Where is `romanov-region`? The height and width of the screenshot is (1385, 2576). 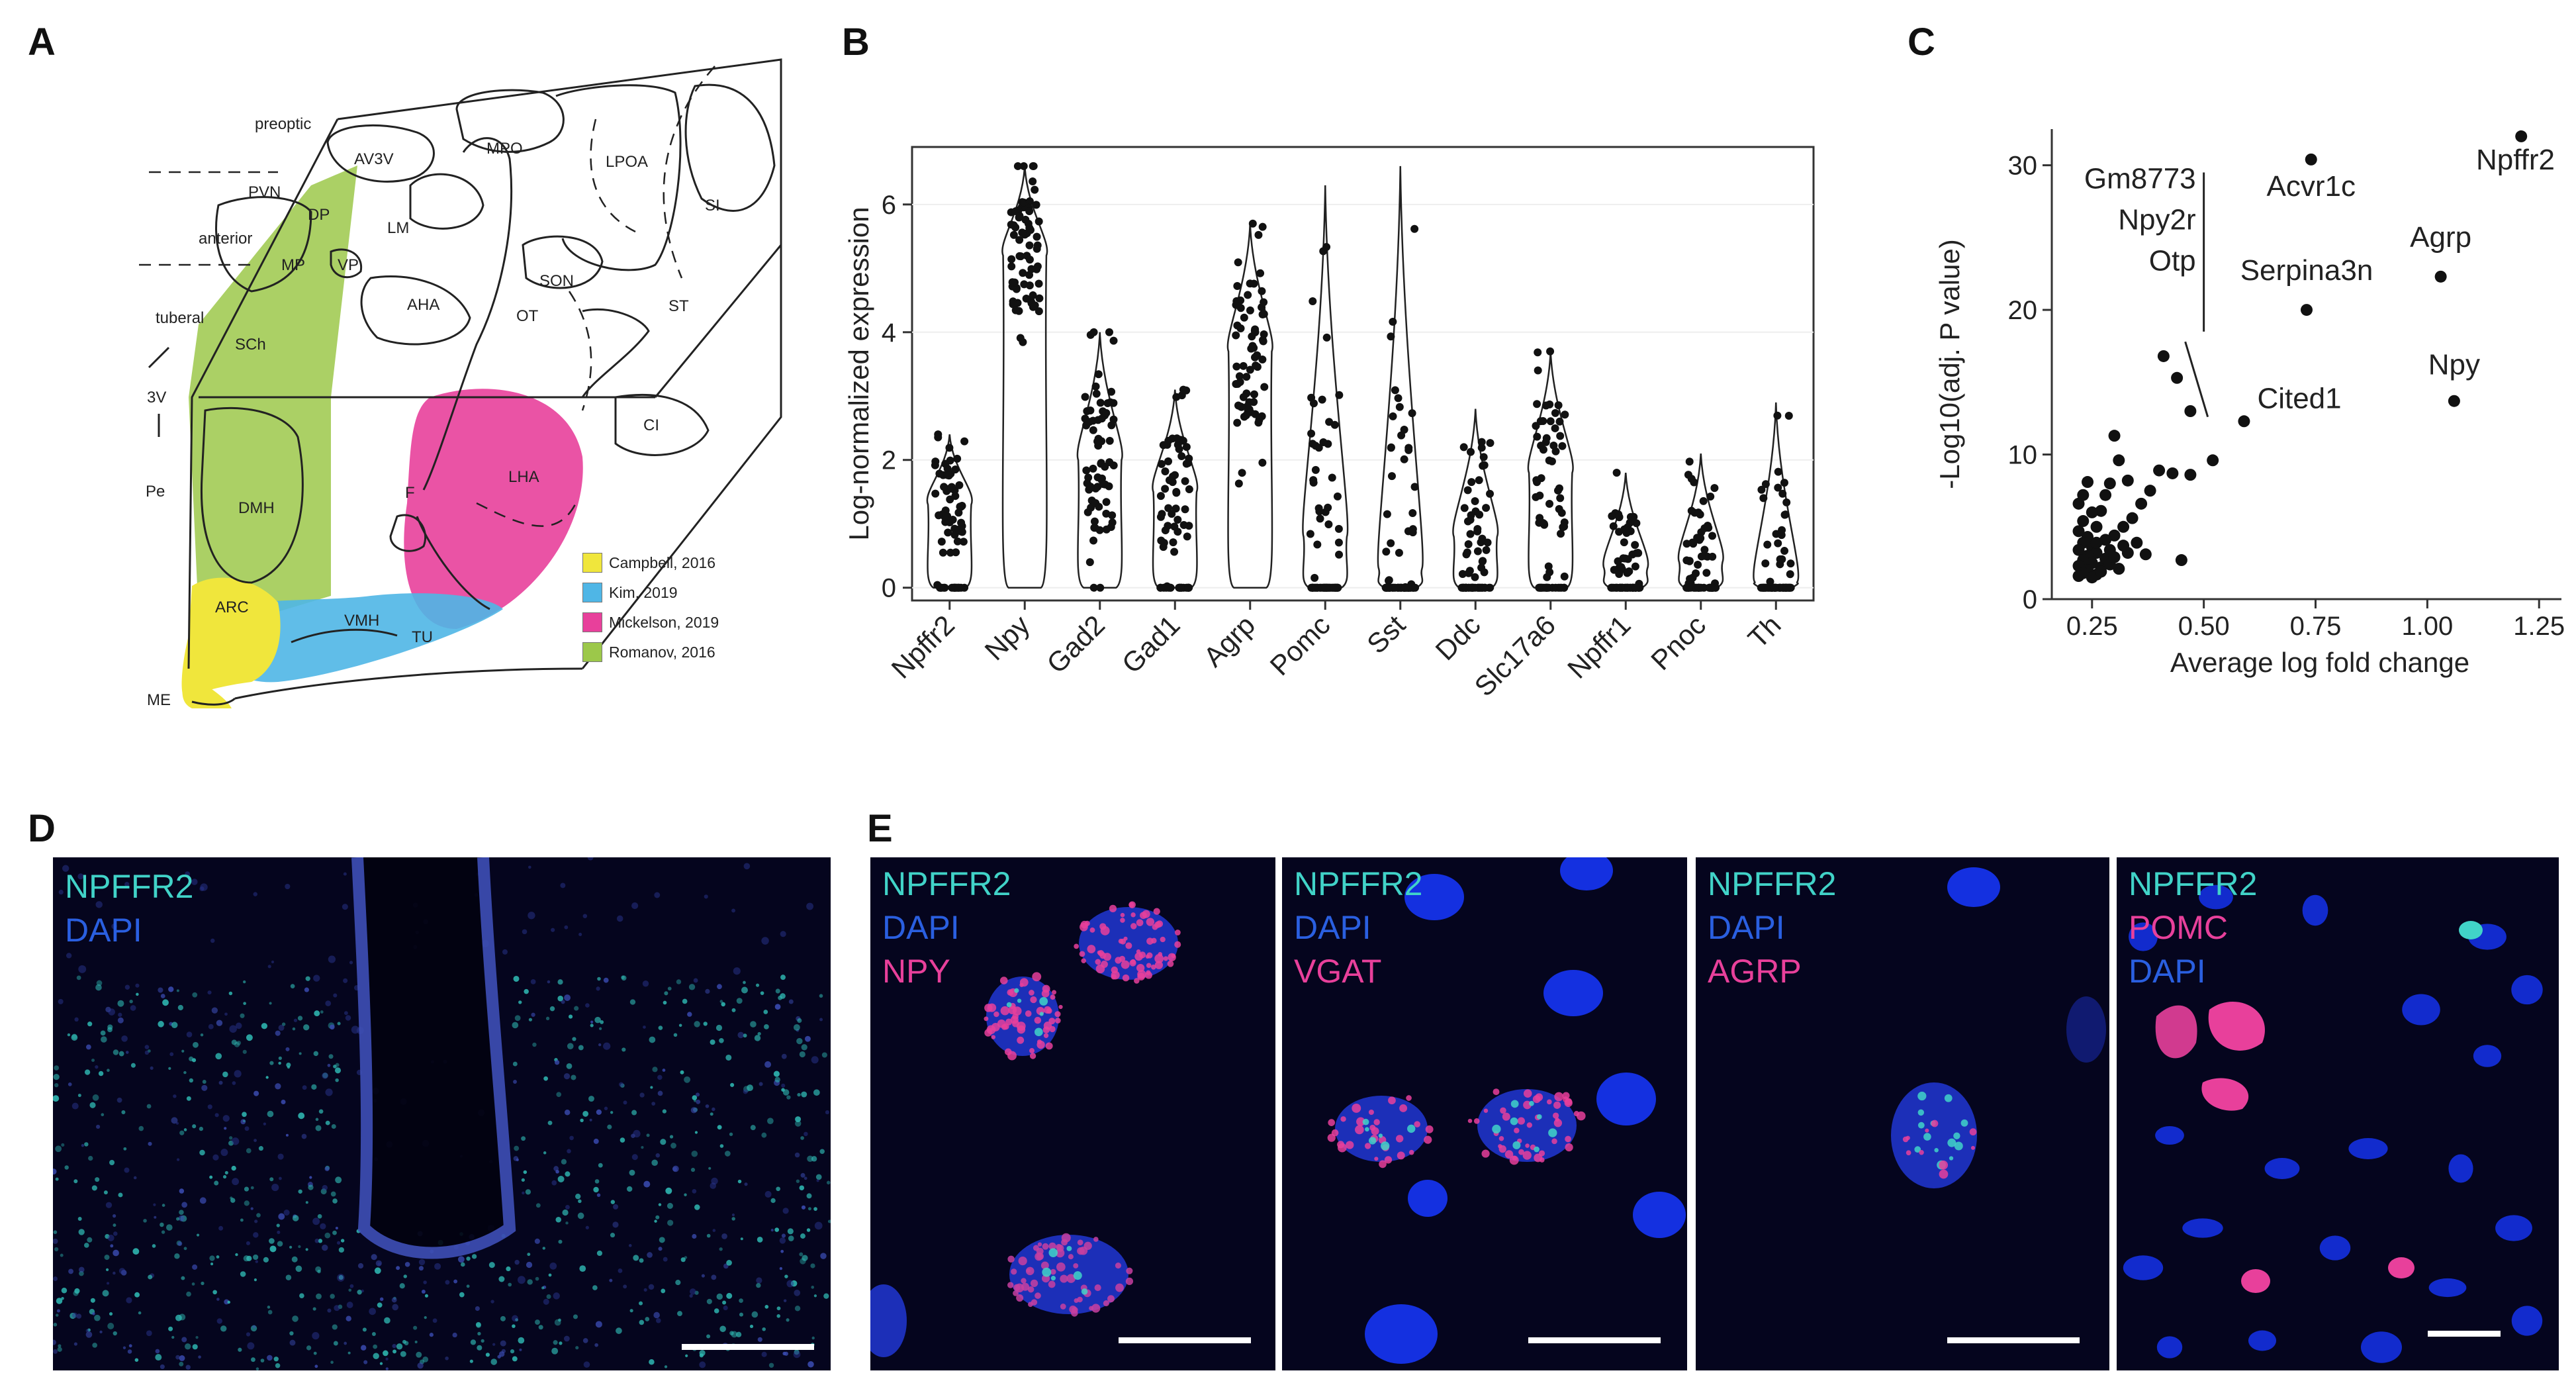 romanov-region is located at coordinates (273, 391).